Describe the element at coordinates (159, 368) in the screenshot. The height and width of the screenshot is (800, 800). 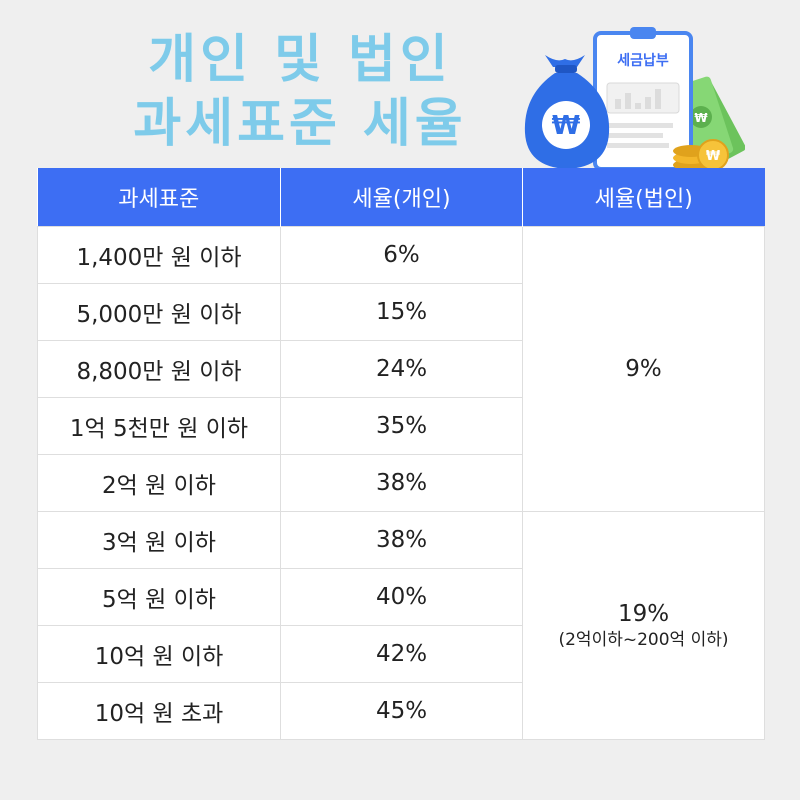
I see `bracket-cell: 8,800만 원 이하` at that location.